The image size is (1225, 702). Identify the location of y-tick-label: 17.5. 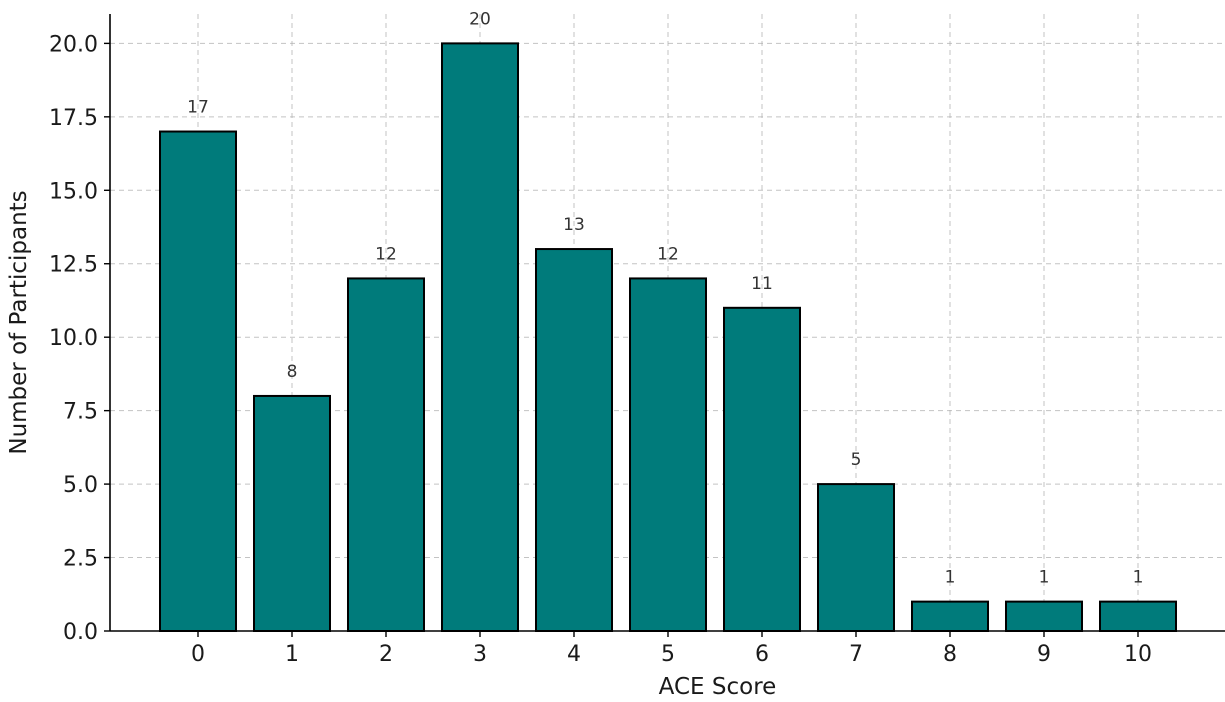
(73, 118).